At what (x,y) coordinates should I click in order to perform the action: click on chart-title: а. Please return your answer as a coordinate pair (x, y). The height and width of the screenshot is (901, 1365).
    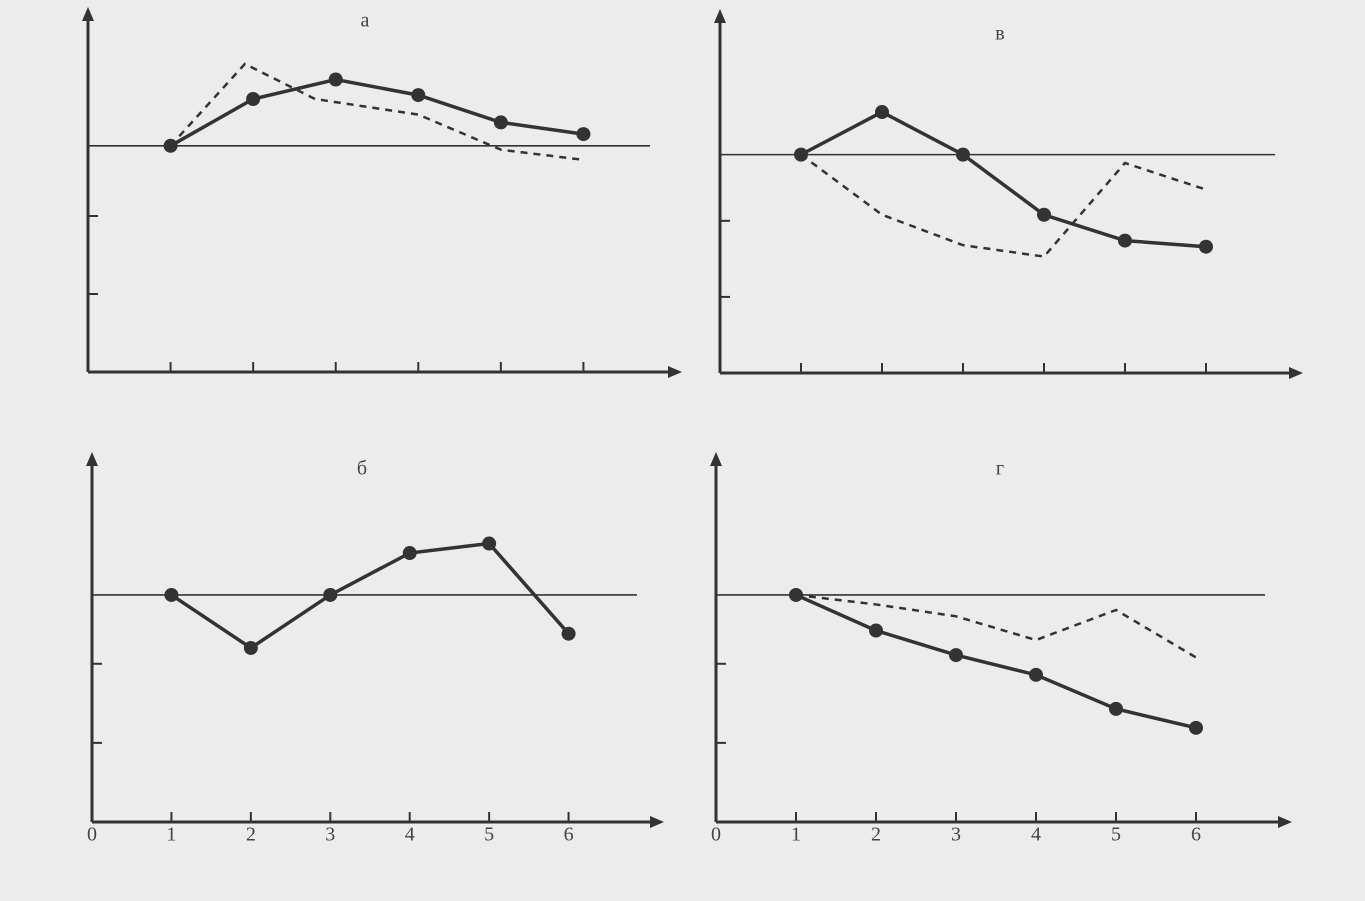
    Looking at the image, I should click on (365, 21).